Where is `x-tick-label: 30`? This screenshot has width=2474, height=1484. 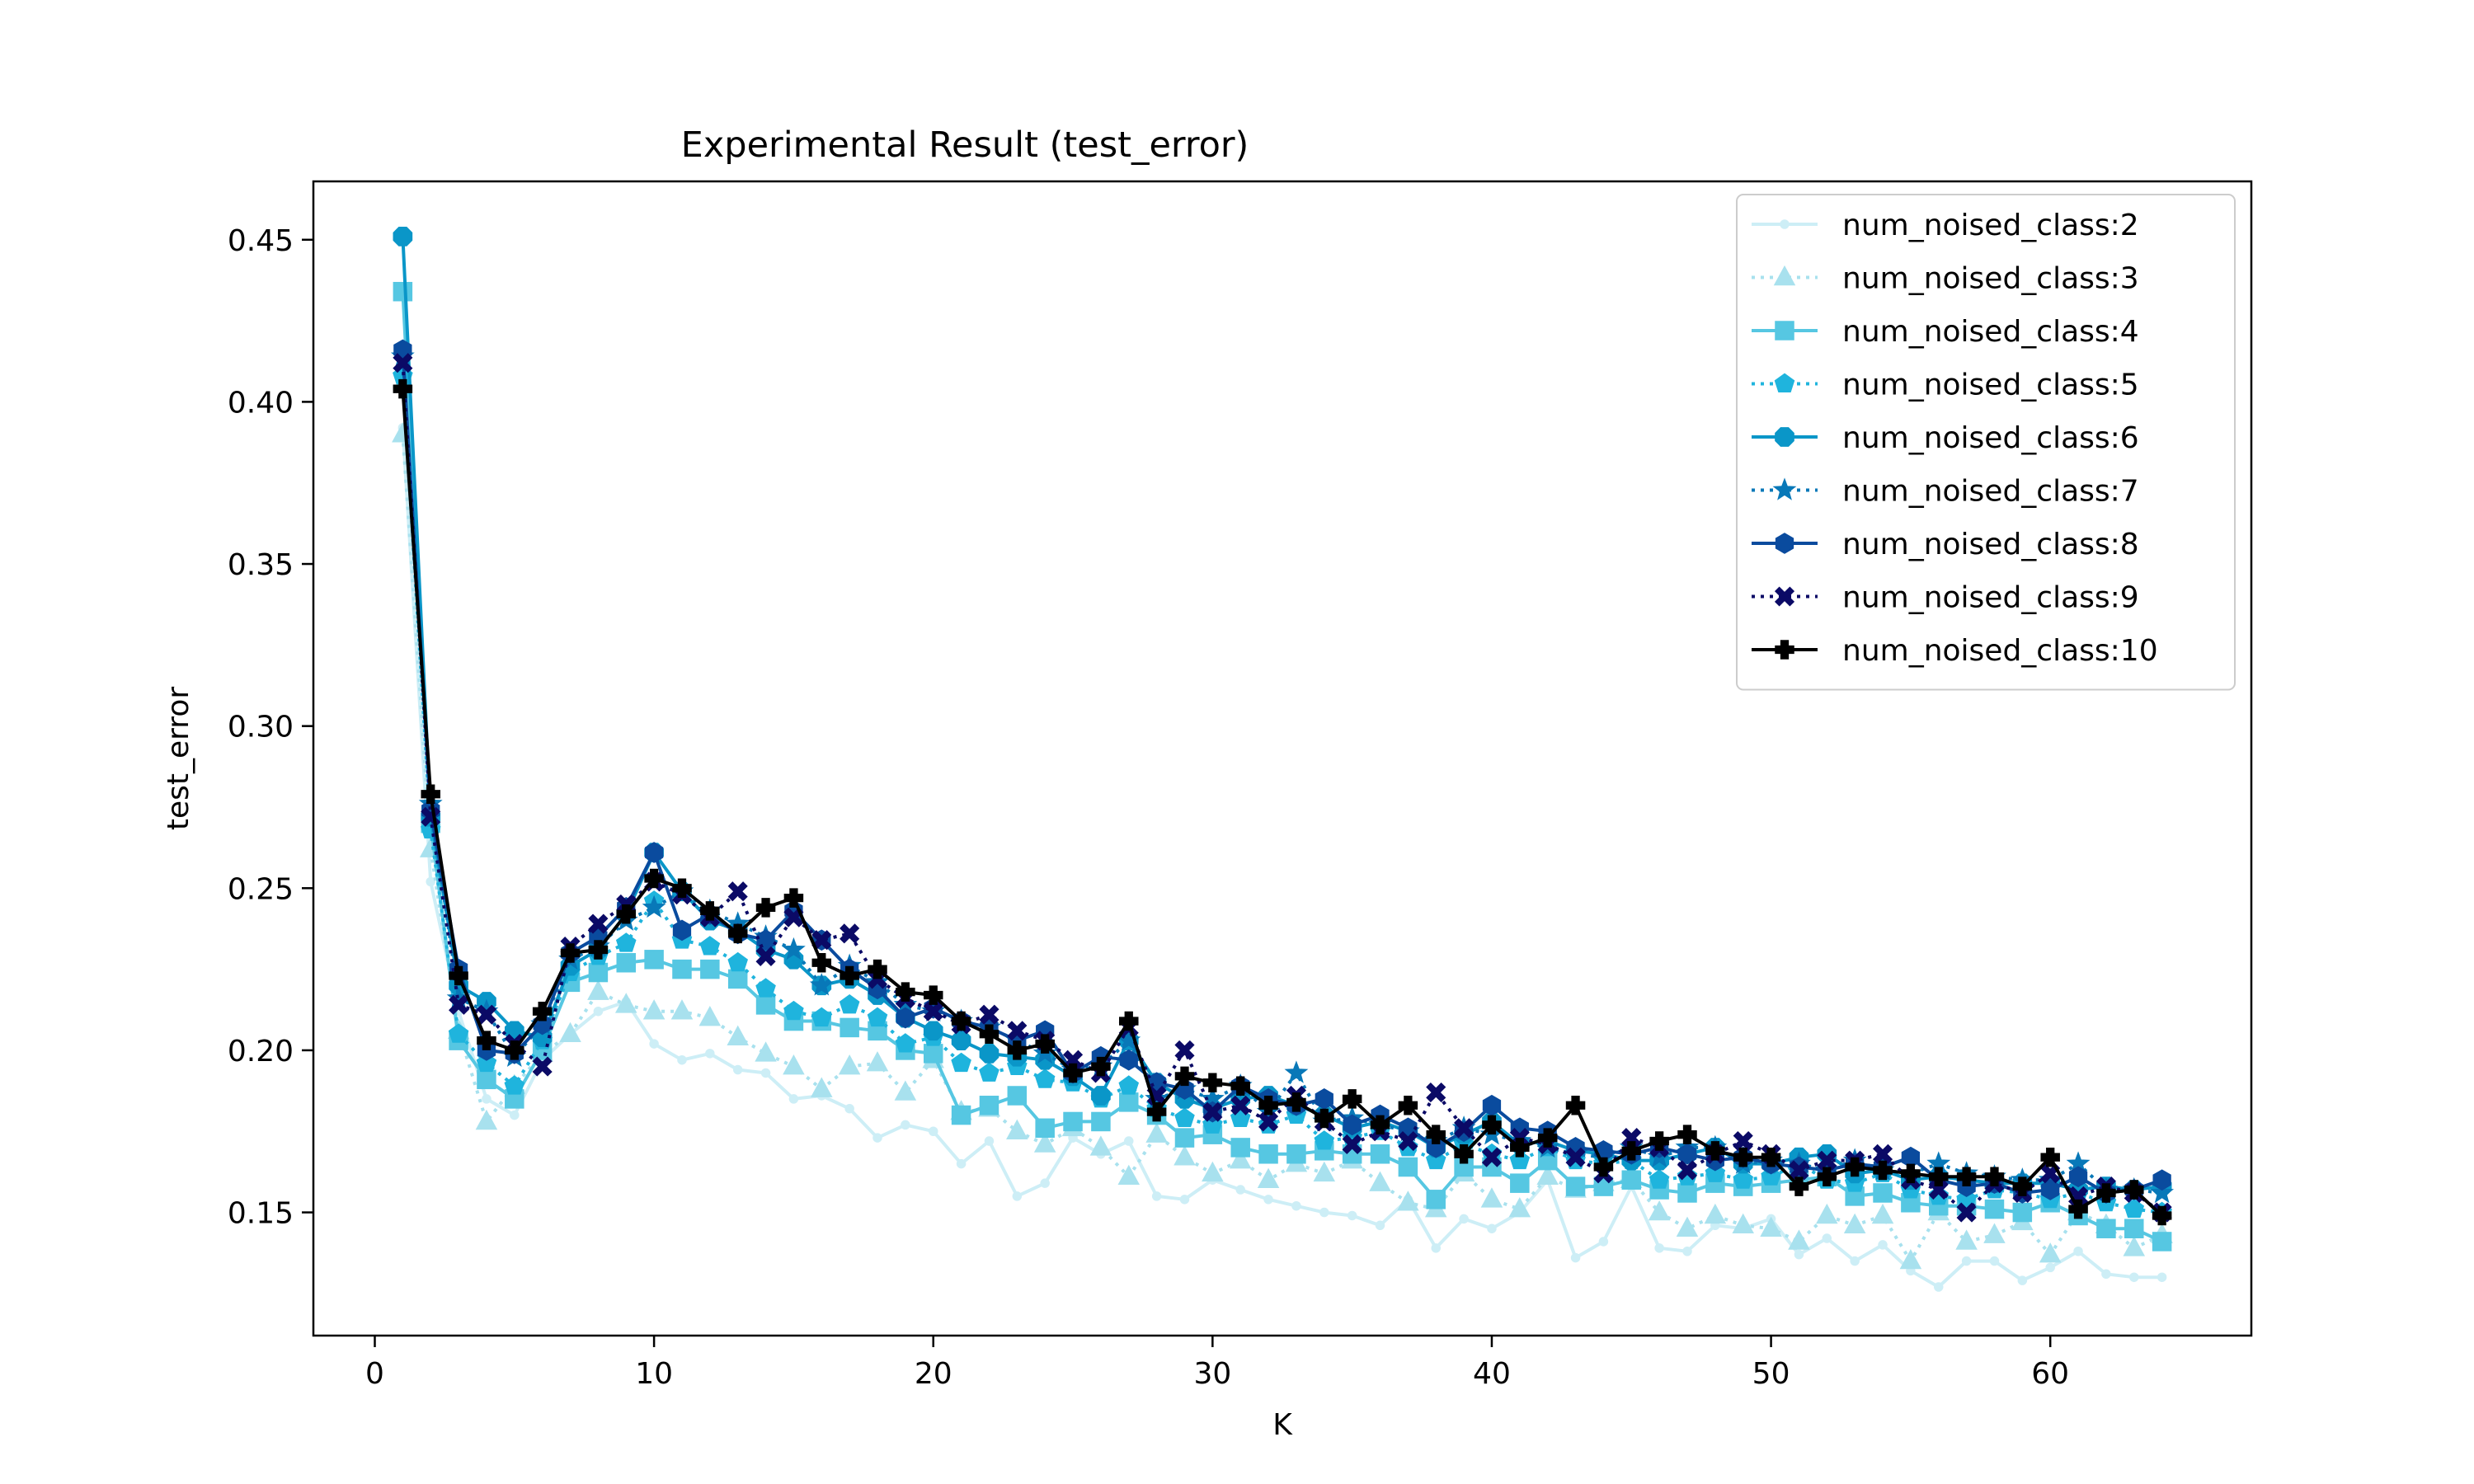
x-tick-label: 30 is located at coordinates (1212, 1374).